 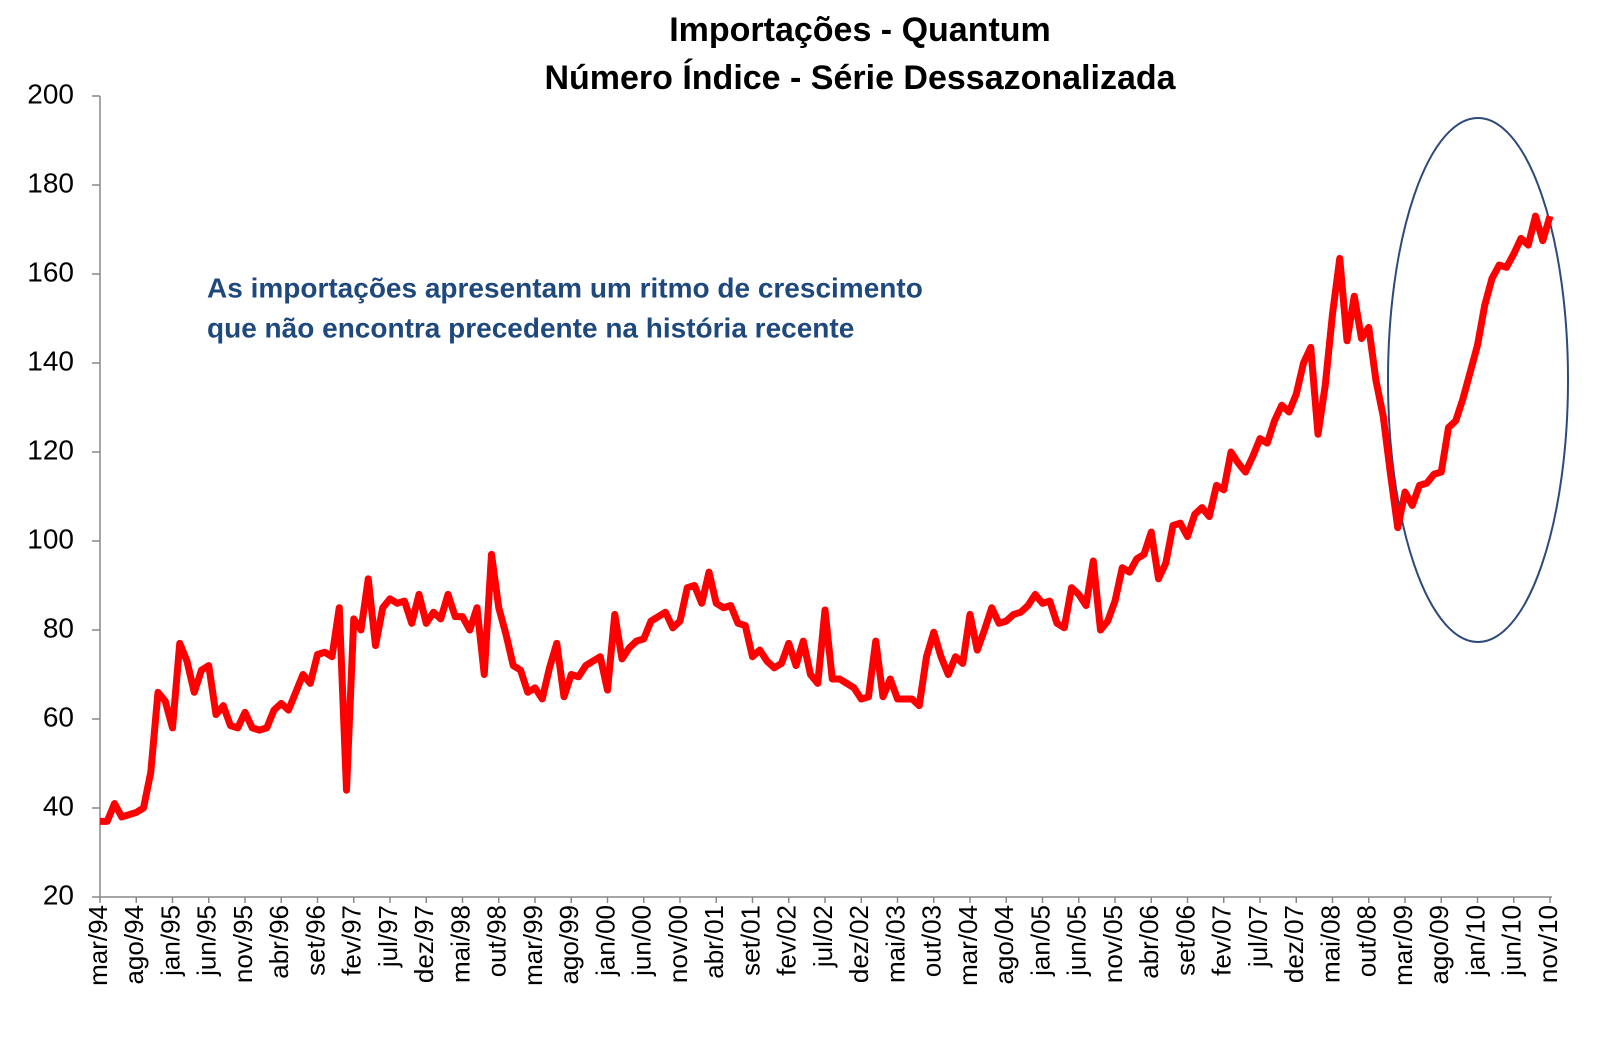 What do you see at coordinates (714, 942) in the screenshot?
I see `x-tick-label: abr/01` at bounding box center [714, 942].